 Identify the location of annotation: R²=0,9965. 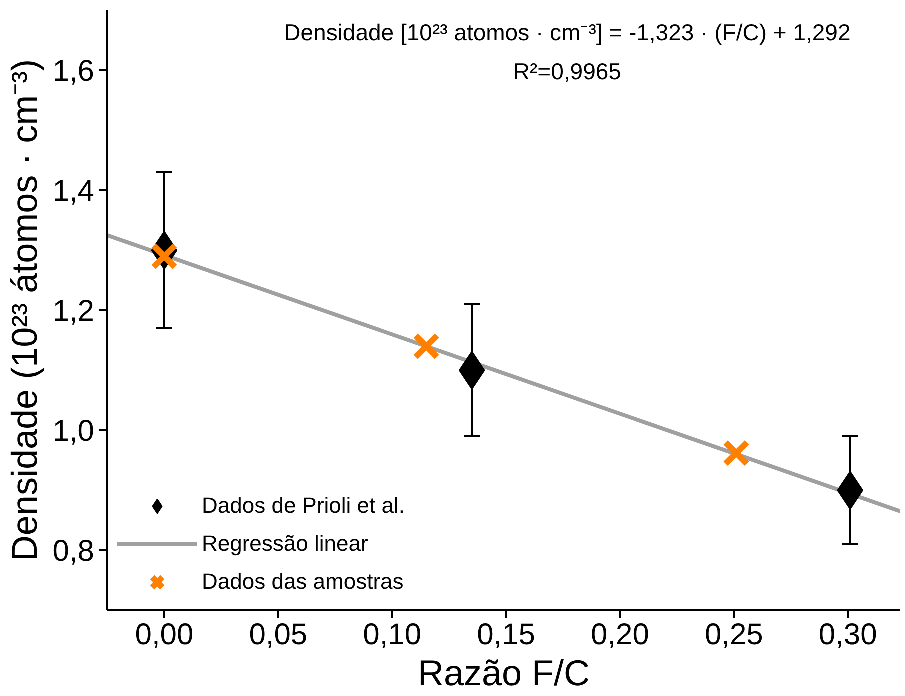
(567, 71).